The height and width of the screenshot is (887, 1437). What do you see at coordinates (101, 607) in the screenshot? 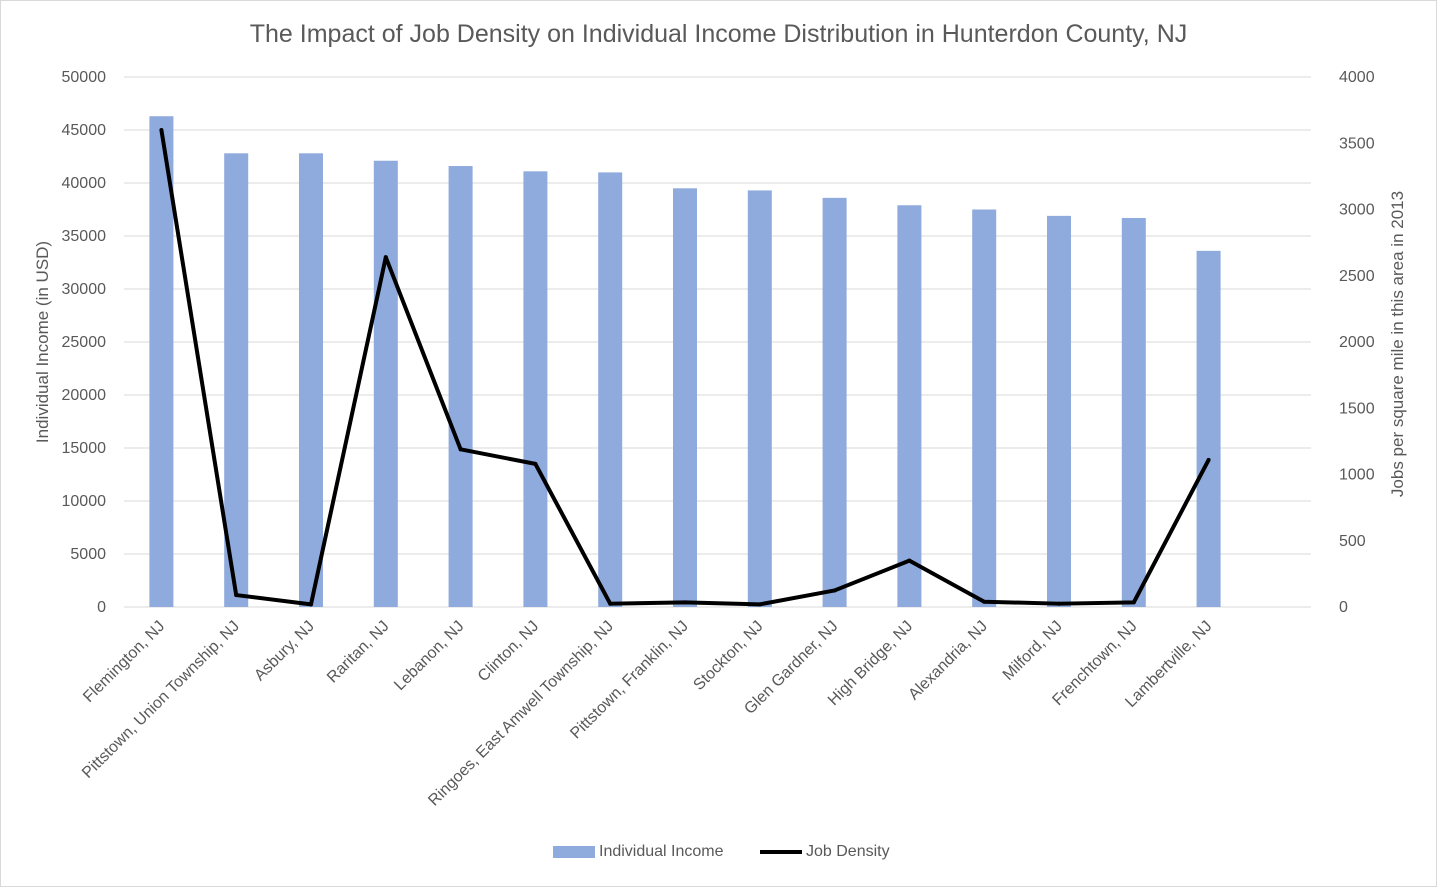
I see `y-tick-label: 0` at bounding box center [101, 607].